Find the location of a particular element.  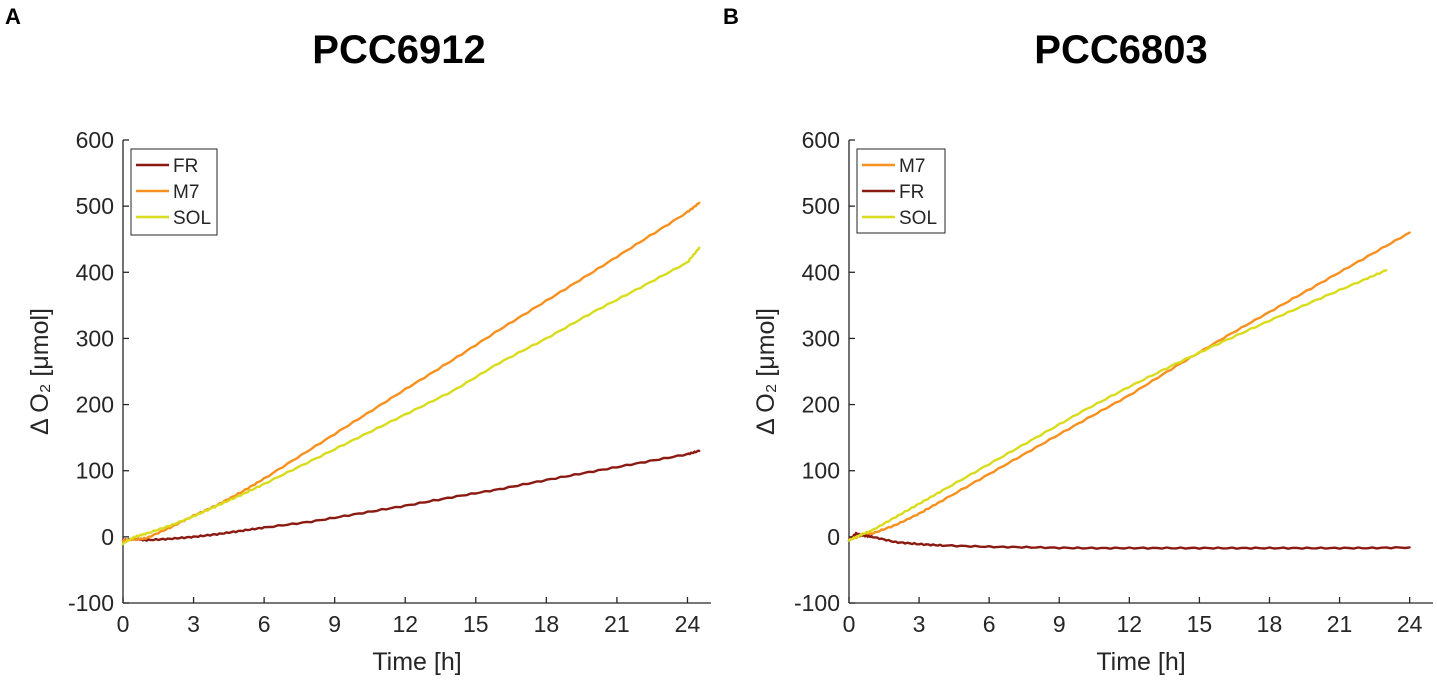

chart-title: PCC6803 is located at coordinates (1120, 50).